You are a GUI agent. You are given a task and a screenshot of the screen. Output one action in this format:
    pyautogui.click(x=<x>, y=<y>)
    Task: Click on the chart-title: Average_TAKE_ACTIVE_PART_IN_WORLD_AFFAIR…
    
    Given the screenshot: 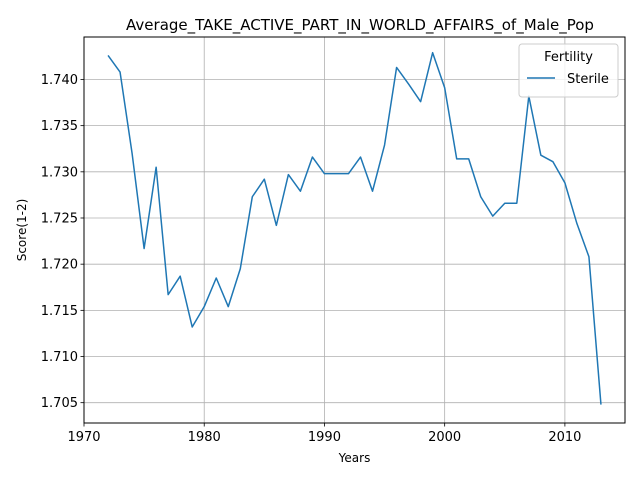 What is the action you would take?
    pyautogui.click(x=360, y=25)
    